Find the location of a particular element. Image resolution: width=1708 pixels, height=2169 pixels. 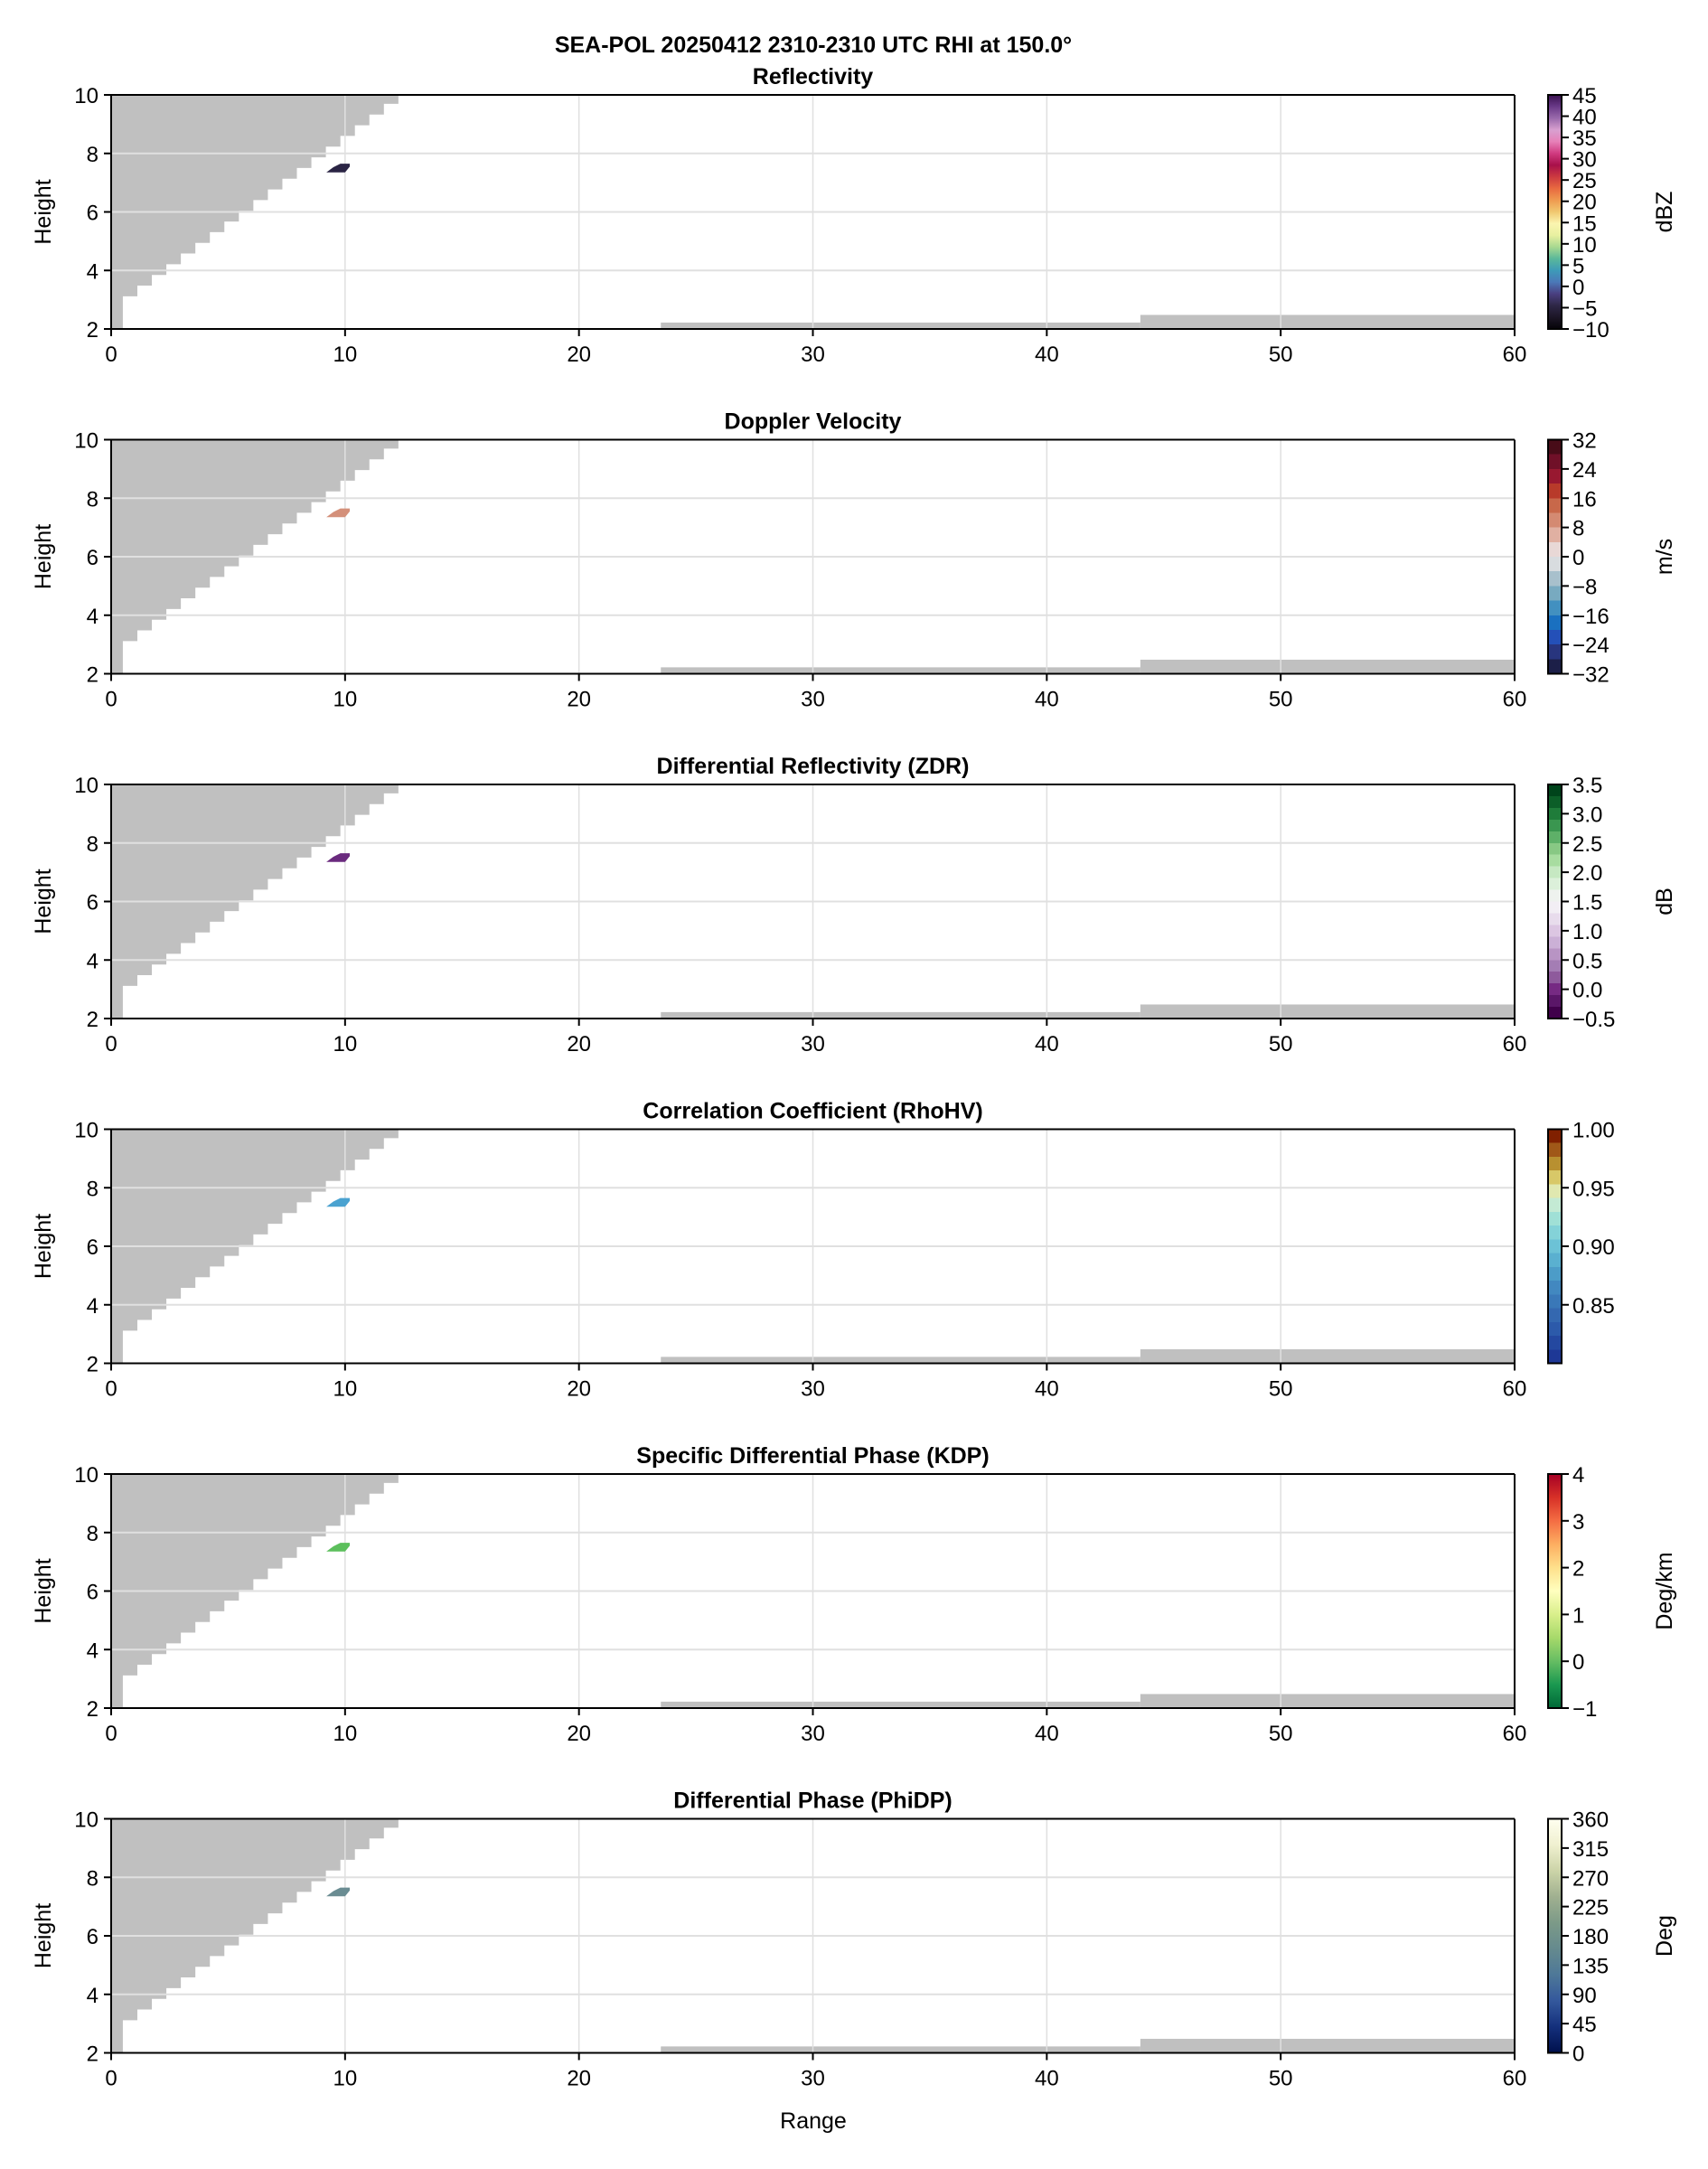

colorbar-tick-label: 1.0 is located at coordinates (1587, 932).